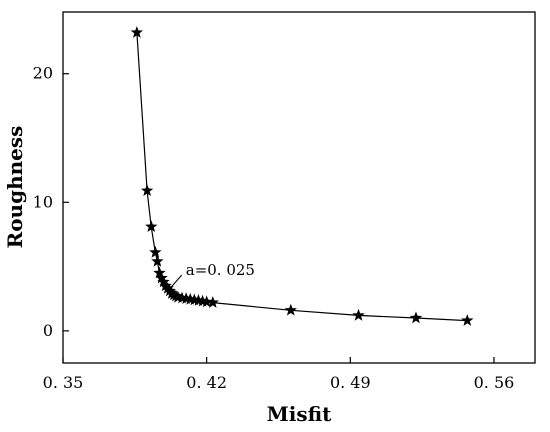 The width and height of the screenshot is (550, 432). I want to click on y-axis-label: Roughness, so click(15, 187).